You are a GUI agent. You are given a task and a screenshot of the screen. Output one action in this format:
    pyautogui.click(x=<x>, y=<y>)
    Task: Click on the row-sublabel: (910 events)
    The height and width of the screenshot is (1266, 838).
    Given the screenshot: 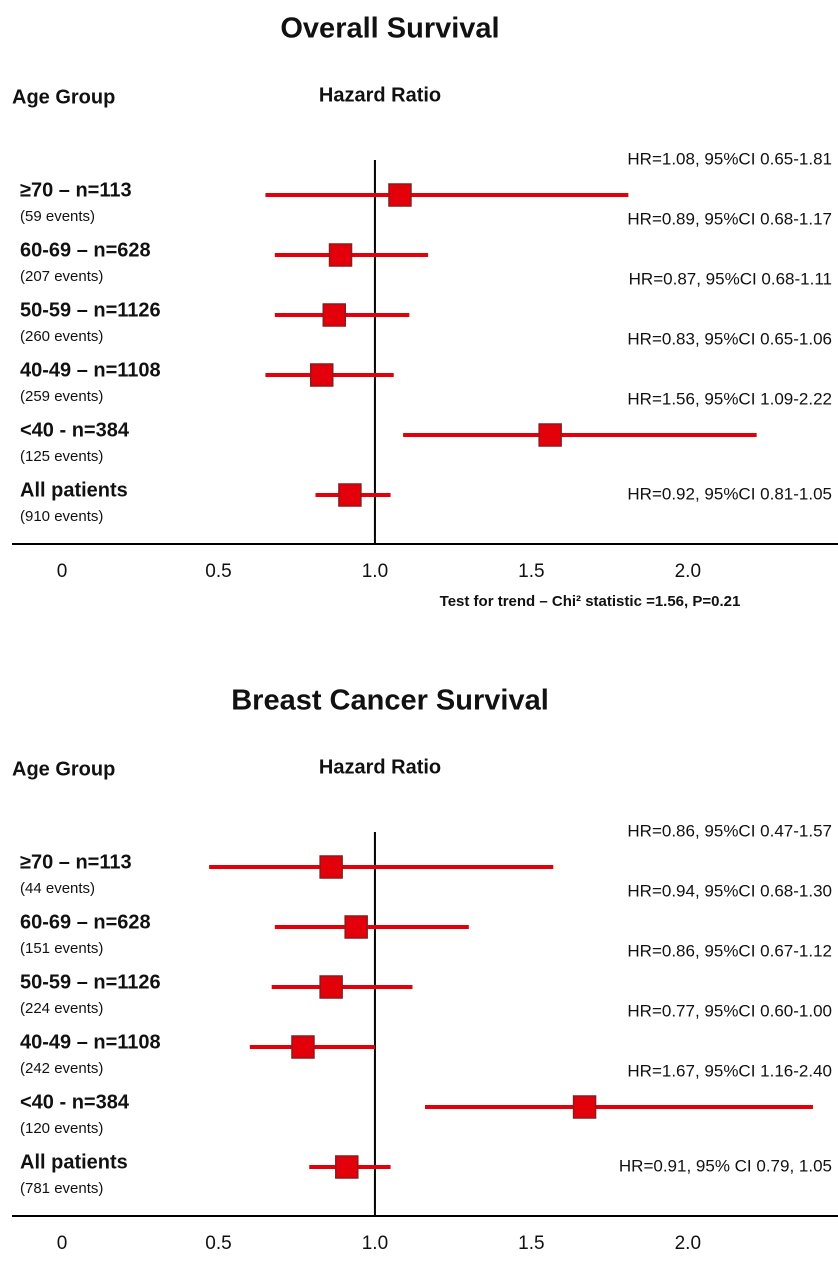 What is the action you would take?
    pyautogui.click(x=61, y=516)
    